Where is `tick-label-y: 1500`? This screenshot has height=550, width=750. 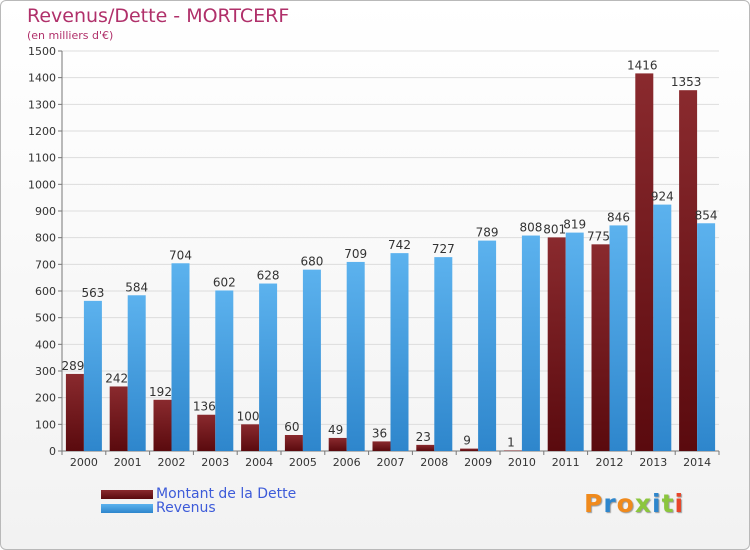
tick-label-y: 1500 is located at coordinates (42, 51).